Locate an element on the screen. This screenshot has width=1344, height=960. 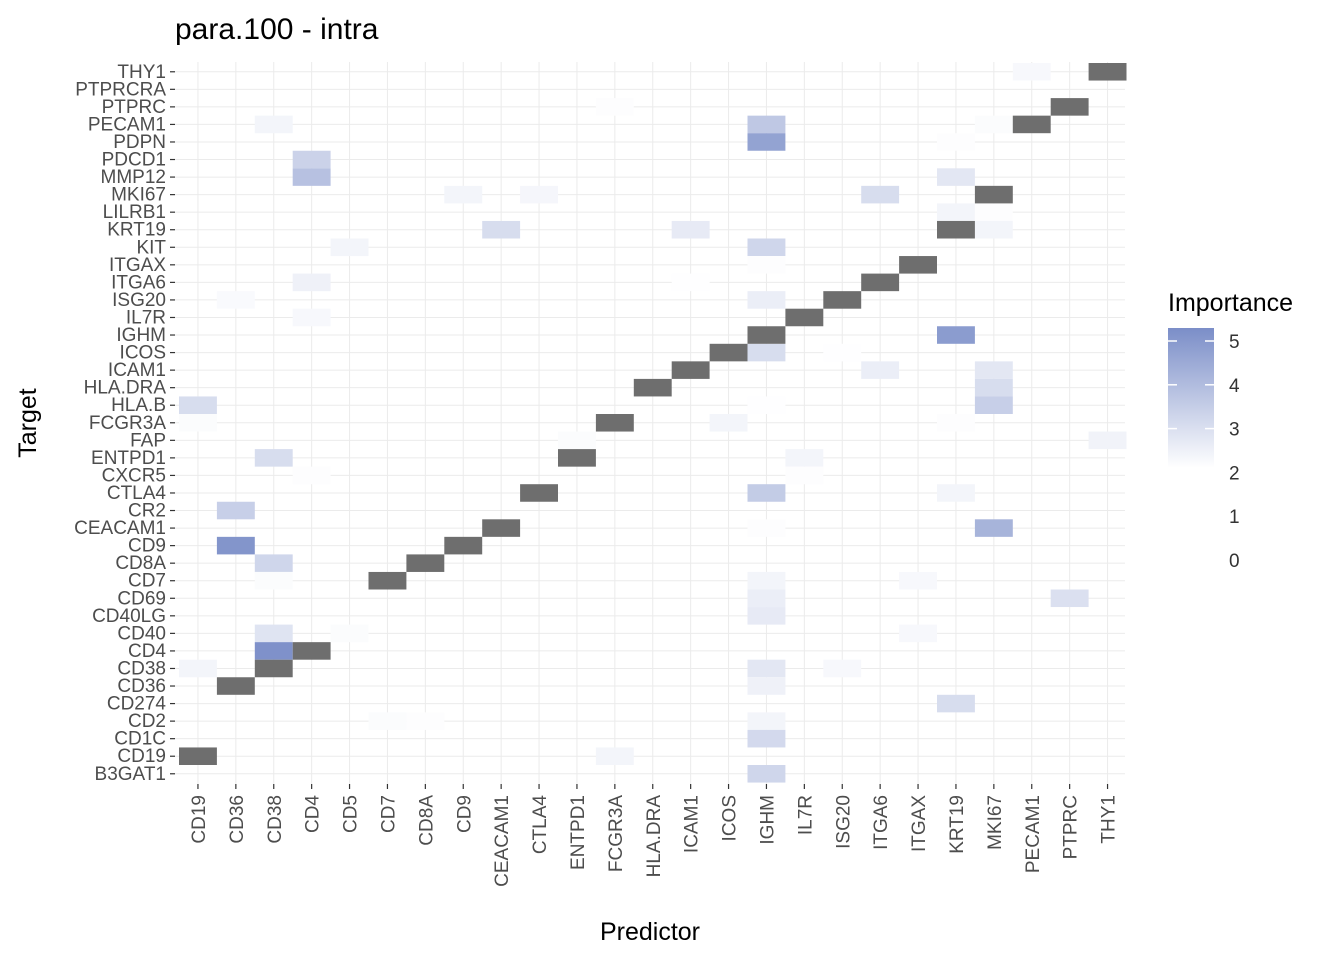
x-tick-label: ISG20 is located at coordinates (843, 822).